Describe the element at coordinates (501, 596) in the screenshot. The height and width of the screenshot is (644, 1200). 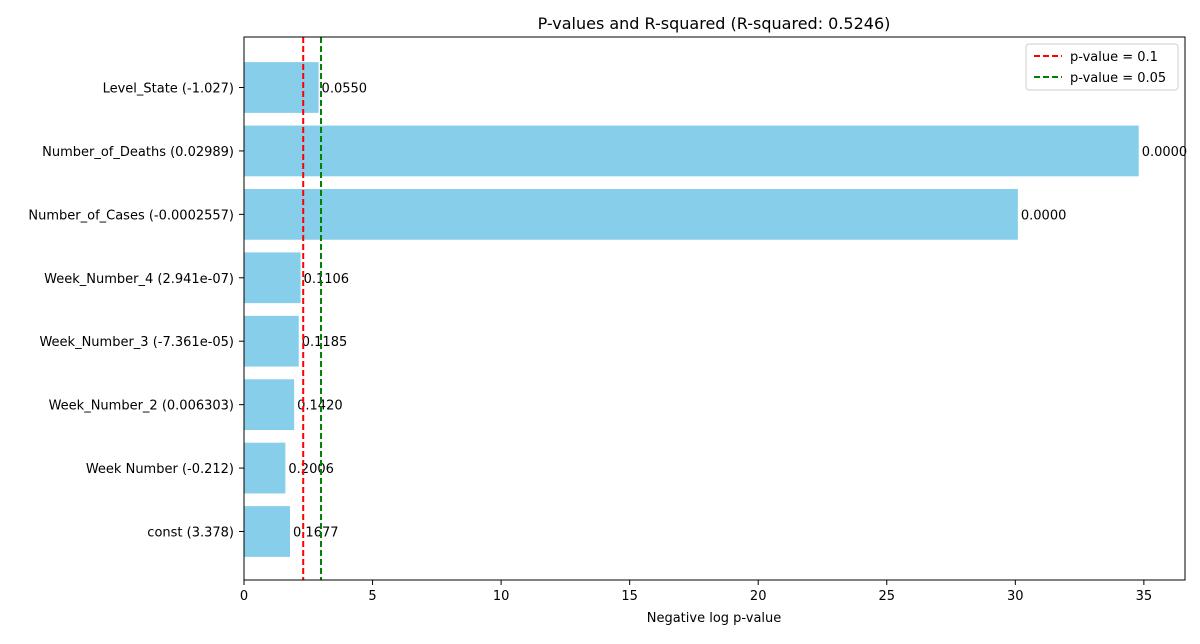
I see `x-tick-label: 10` at that location.